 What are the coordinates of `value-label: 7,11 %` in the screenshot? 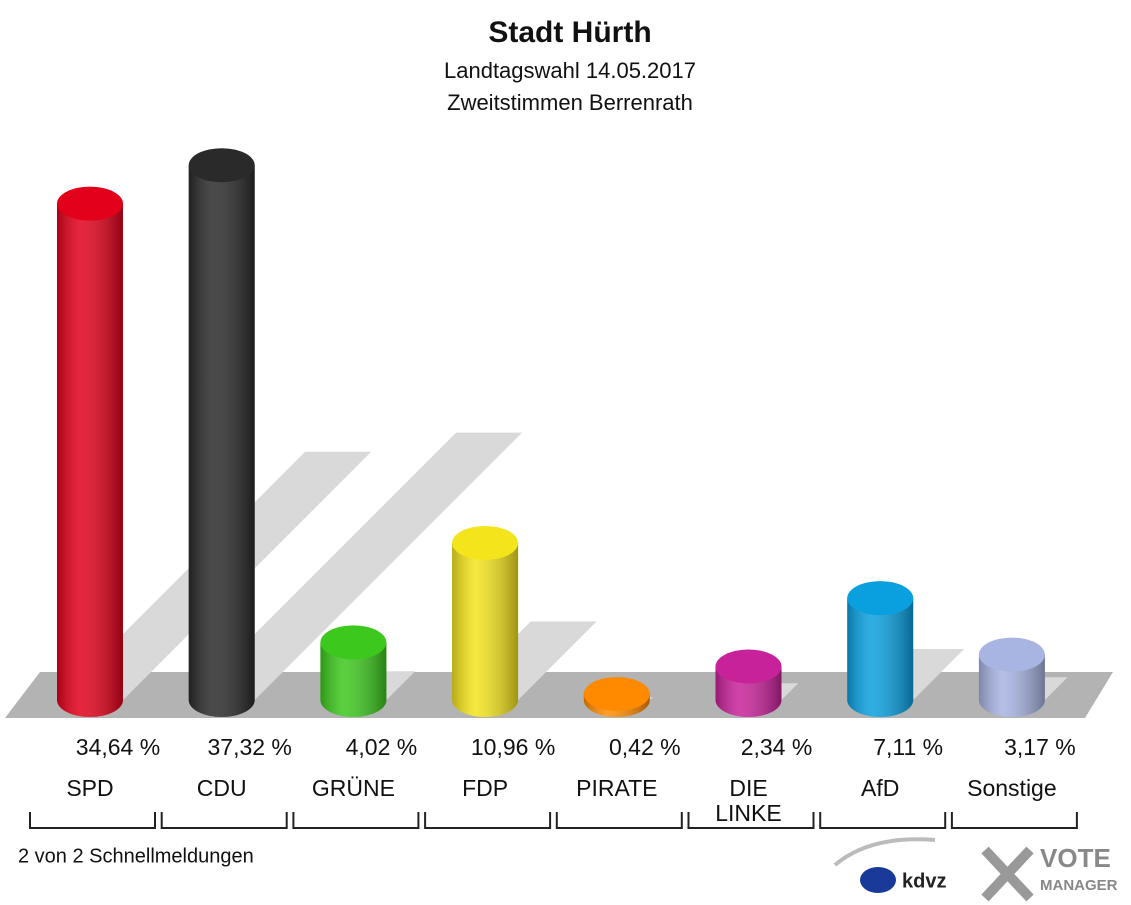 It's located at (908, 747).